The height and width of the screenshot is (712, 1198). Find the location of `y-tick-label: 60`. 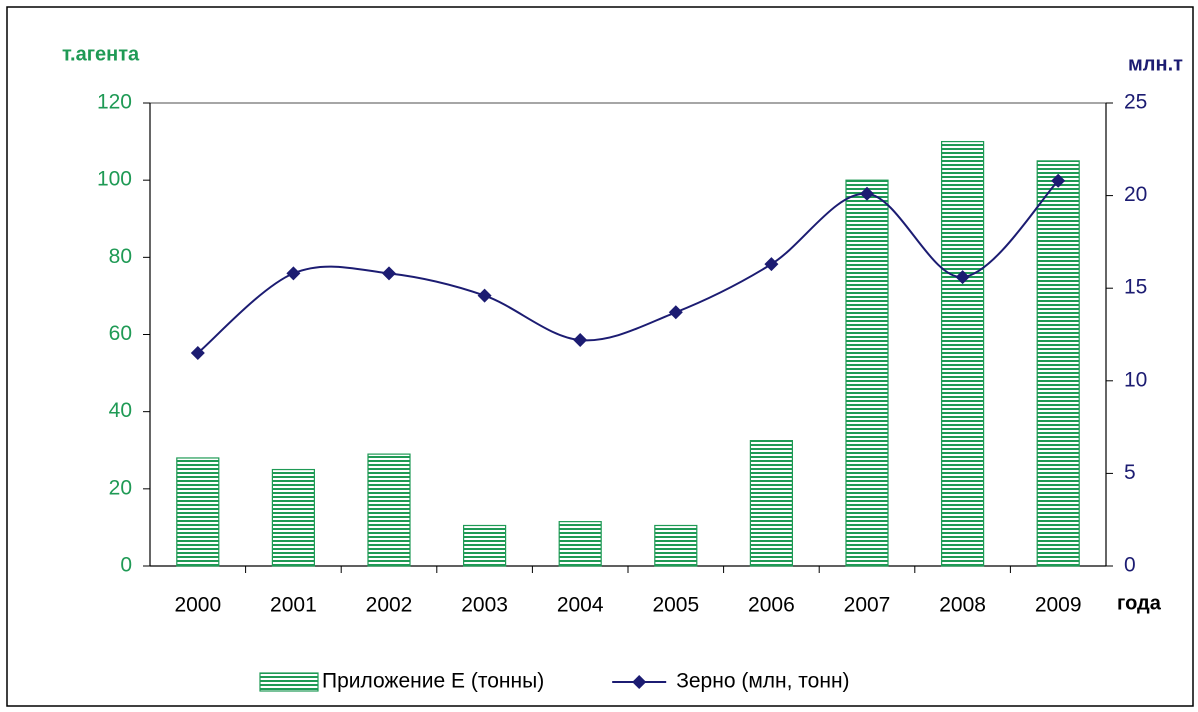

y-tick-label: 60 is located at coordinates (120, 333).